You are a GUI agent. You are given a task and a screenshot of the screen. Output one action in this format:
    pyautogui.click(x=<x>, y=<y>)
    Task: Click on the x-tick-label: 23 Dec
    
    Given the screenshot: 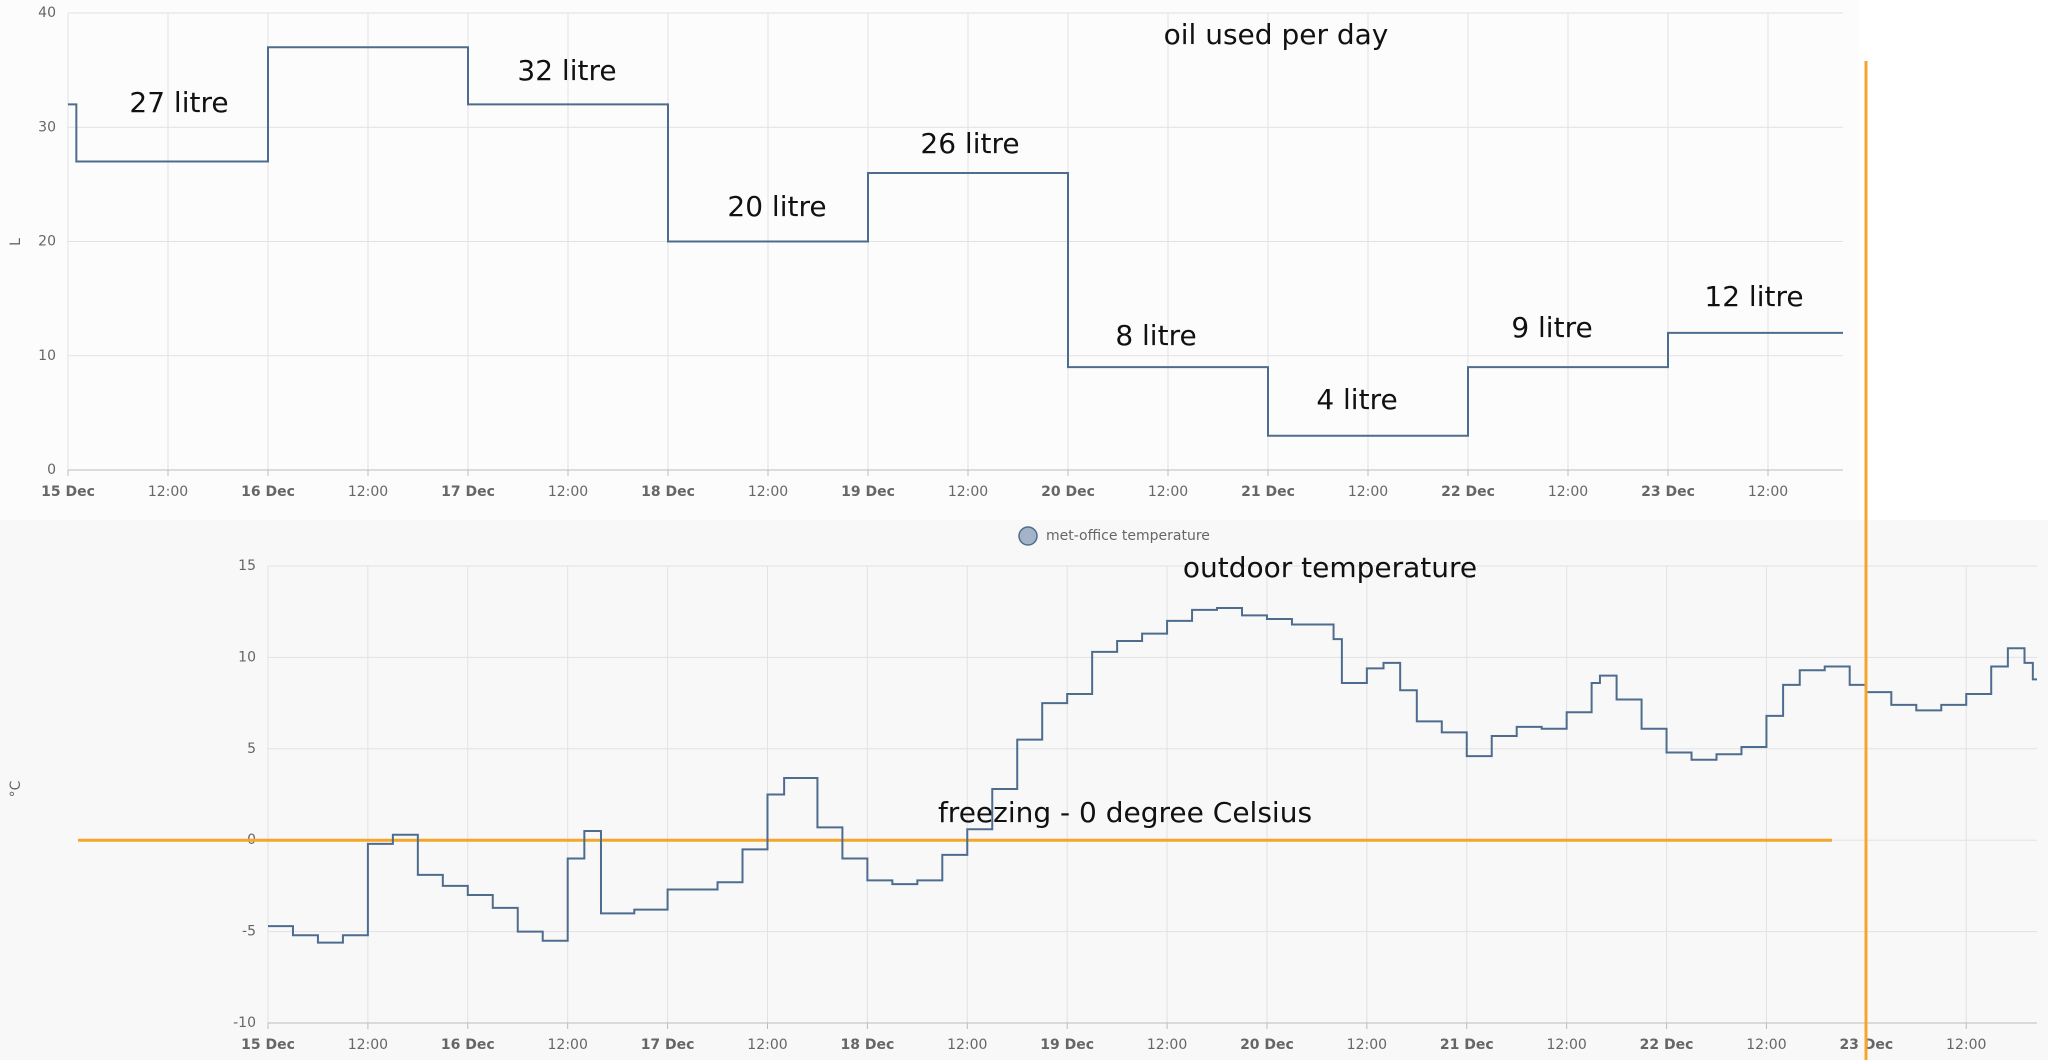 What is the action you would take?
    pyautogui.click(x=1668, y=492)
    